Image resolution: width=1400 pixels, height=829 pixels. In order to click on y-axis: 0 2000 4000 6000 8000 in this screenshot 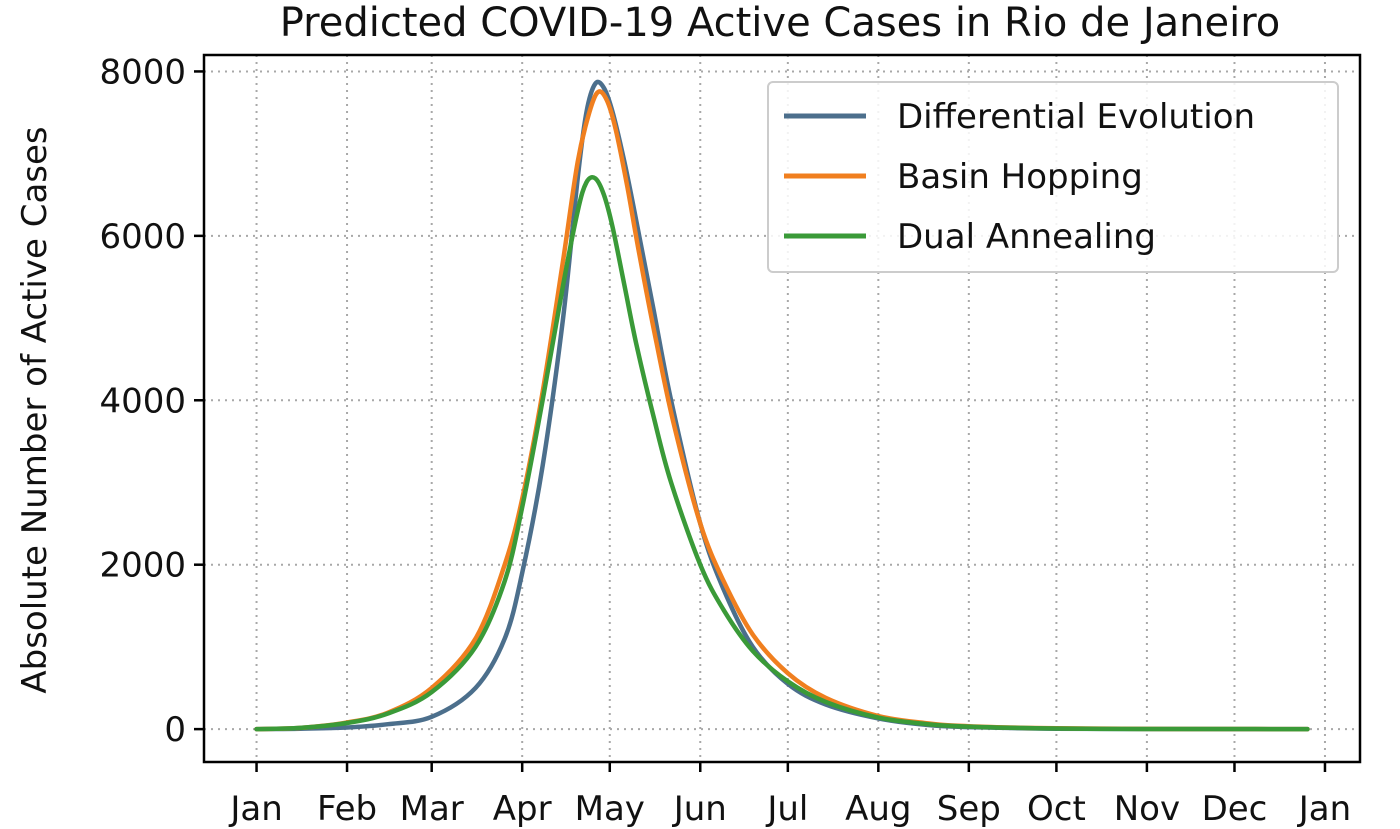, I will do `click(151, 401)`.